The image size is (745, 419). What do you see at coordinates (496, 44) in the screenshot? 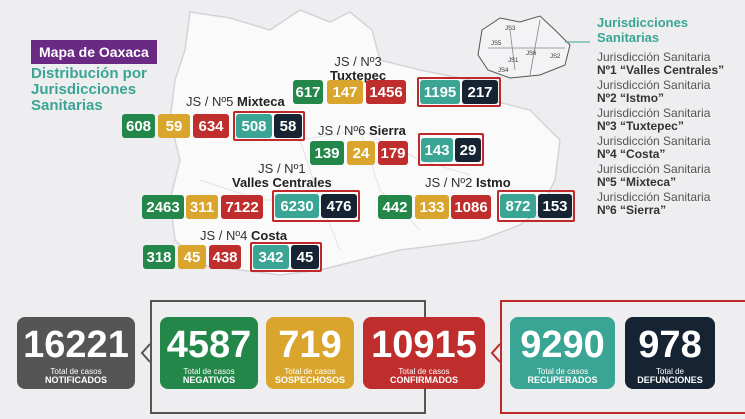
I see `svg-text: JS5` at bounding box center [496, 44].